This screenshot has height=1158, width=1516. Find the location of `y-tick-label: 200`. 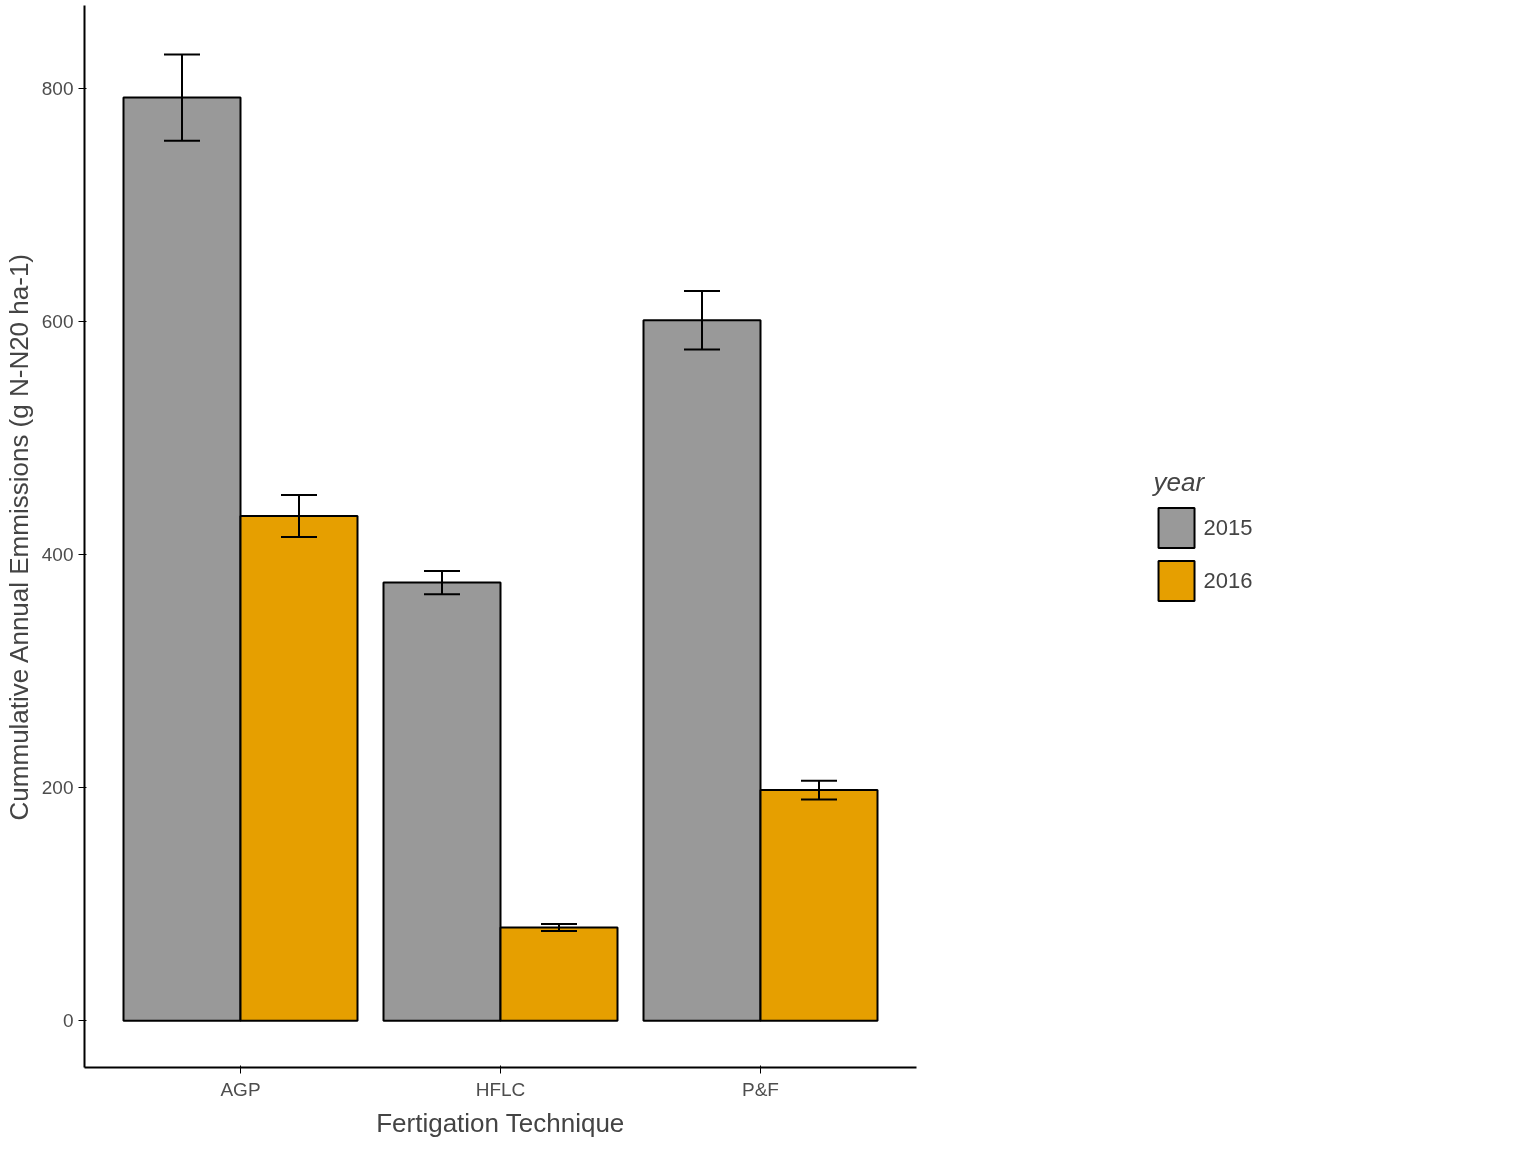

y-tick-label: 200 is located at coordinates (57, 788).